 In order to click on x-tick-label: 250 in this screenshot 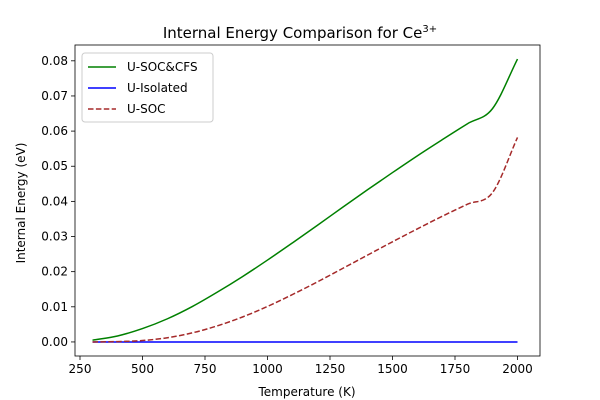, I will do `click(80, 369)`.